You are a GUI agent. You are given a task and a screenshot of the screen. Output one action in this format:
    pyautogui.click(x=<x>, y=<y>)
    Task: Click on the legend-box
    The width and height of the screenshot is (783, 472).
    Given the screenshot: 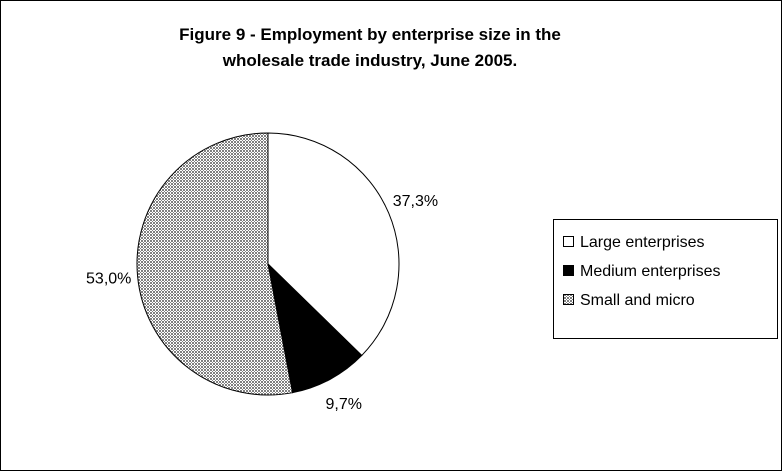 What is the action you would take?
    pyautogui.click(x=665, y=279)
    